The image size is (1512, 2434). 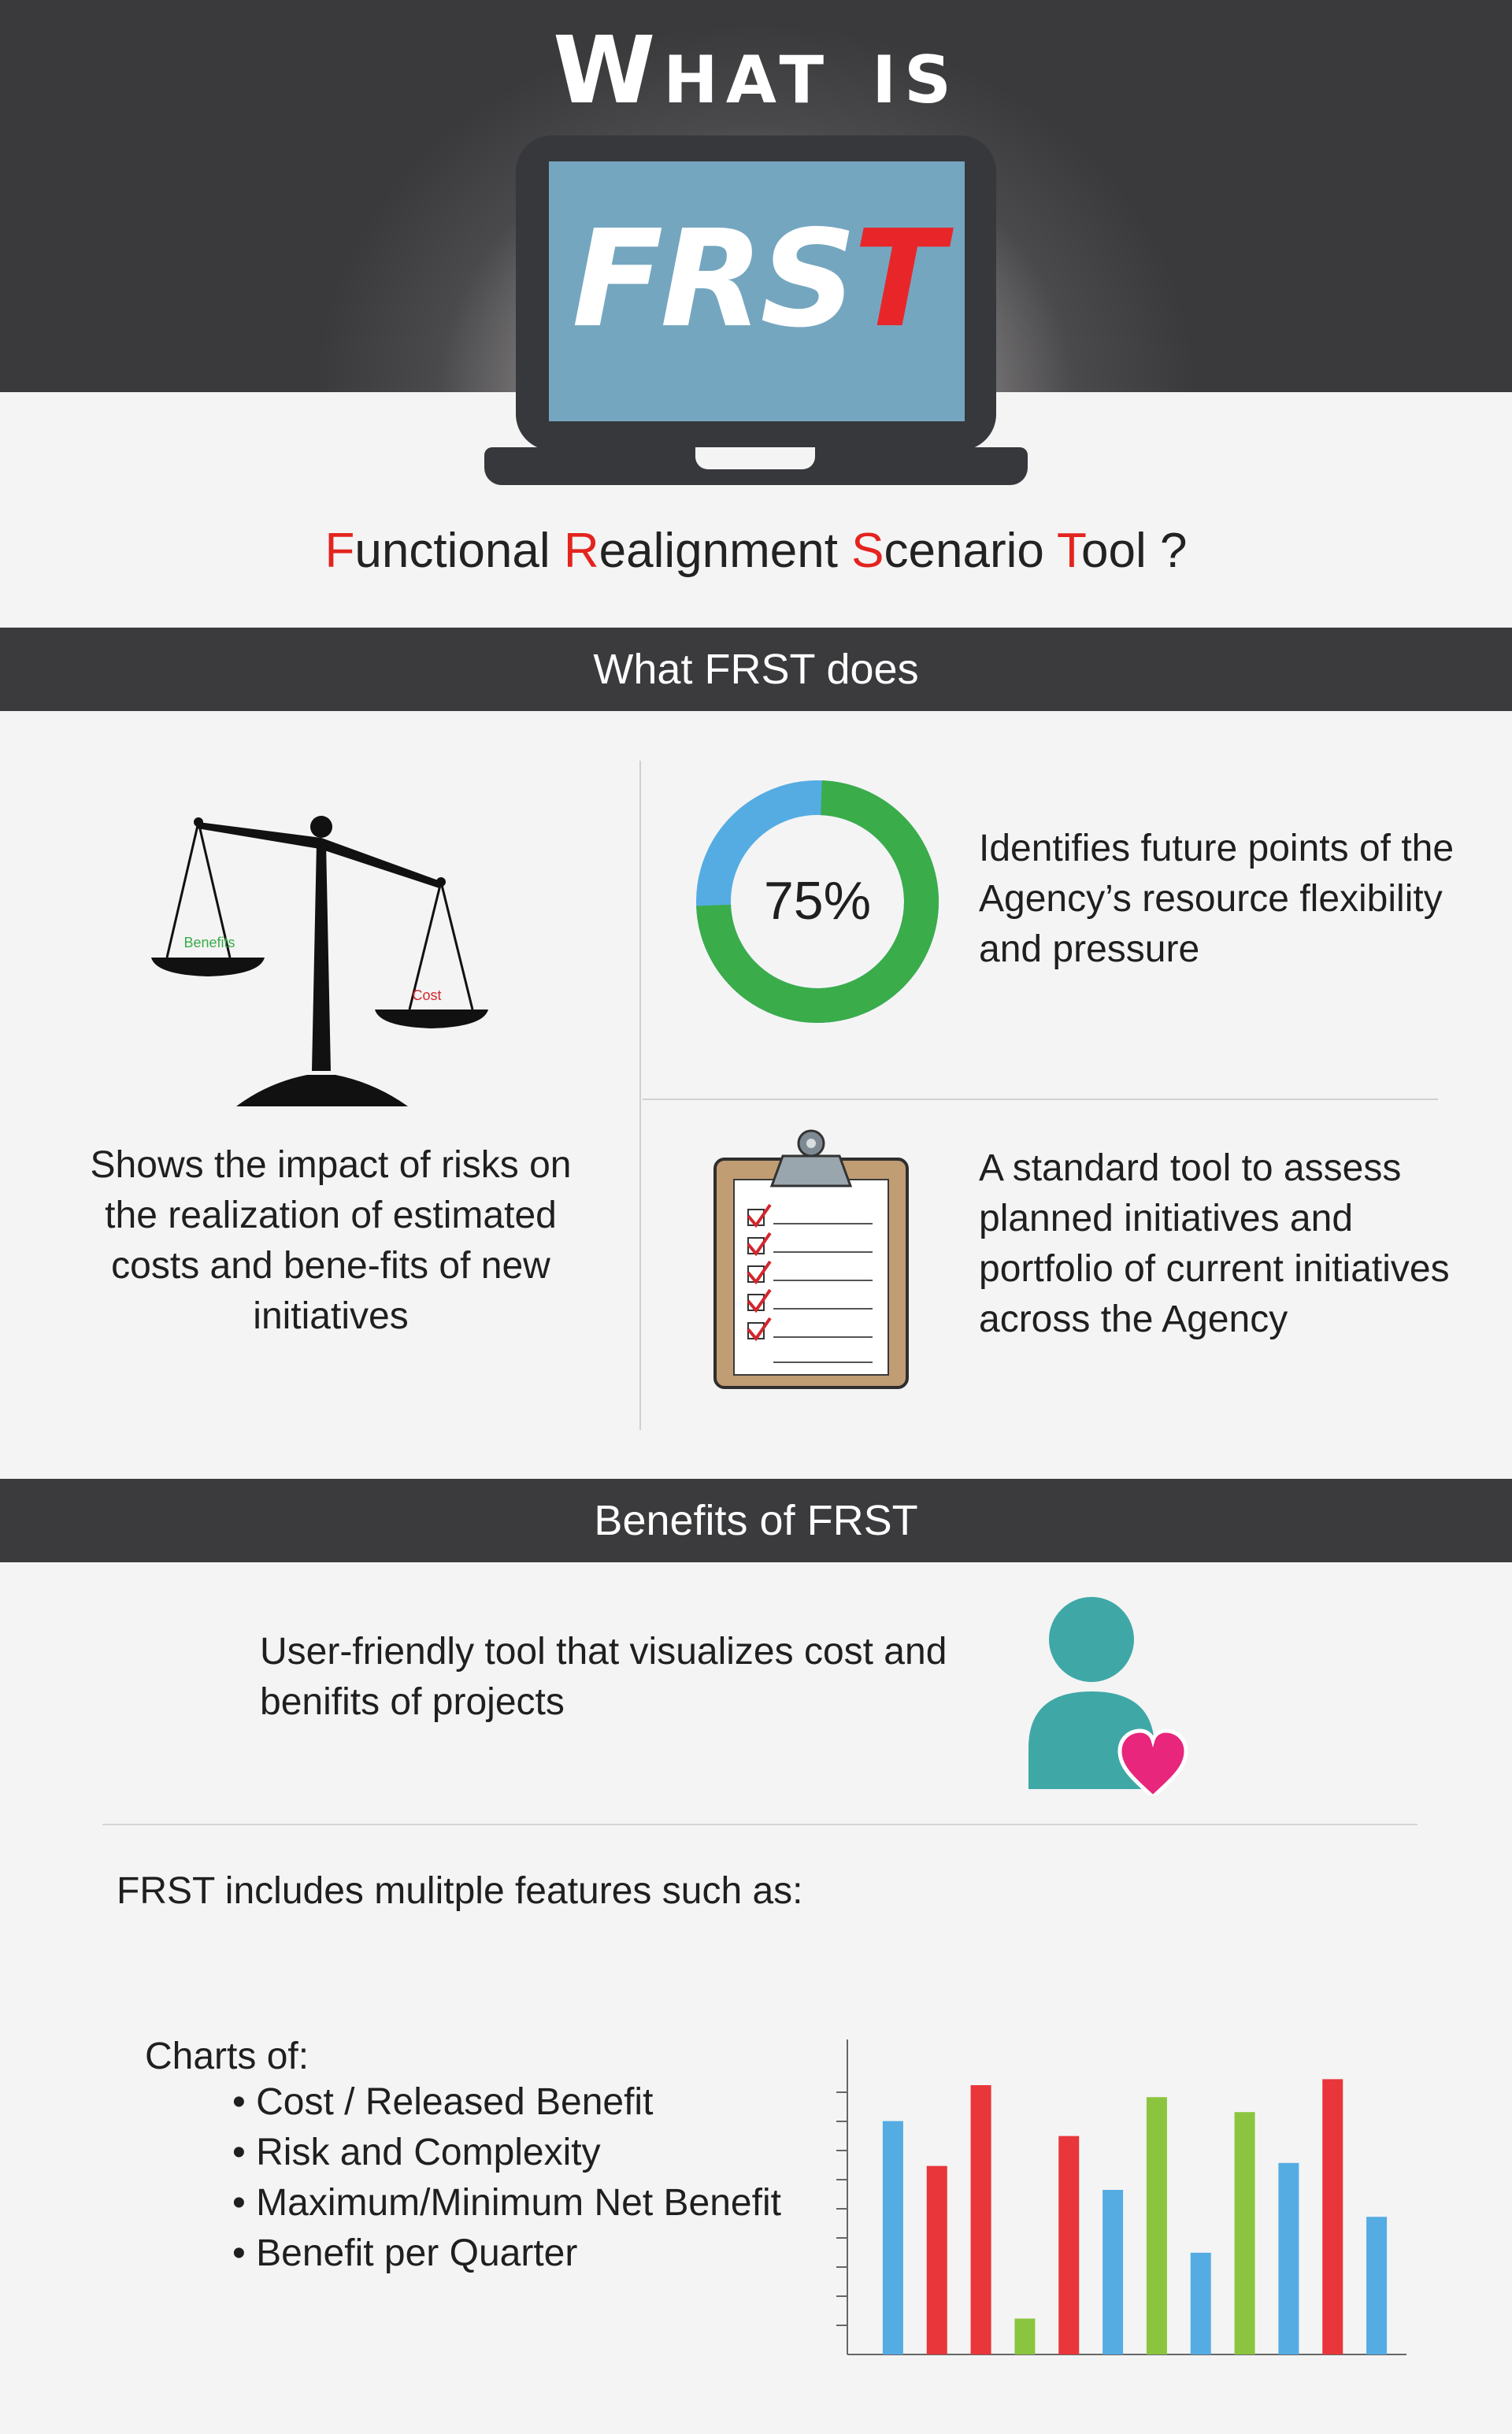 What do you see at coordinates (867, 551) in the screenshot?
I see `subtitle-initial-s: S` at bounding box center [867, 551].